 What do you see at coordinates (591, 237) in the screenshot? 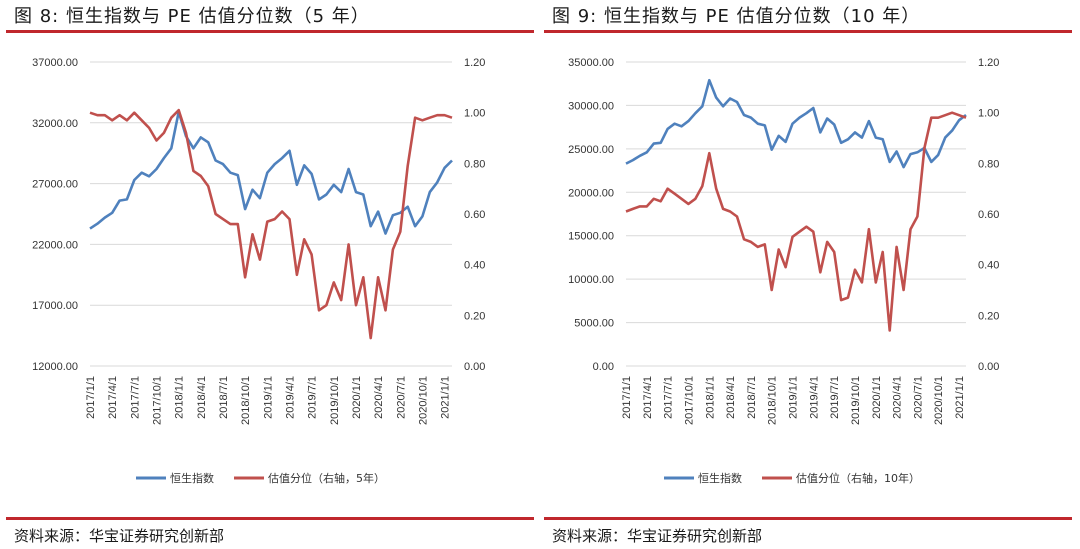
I see `y-left-tick-label: 15000.00` at bounding box center [591, 237].